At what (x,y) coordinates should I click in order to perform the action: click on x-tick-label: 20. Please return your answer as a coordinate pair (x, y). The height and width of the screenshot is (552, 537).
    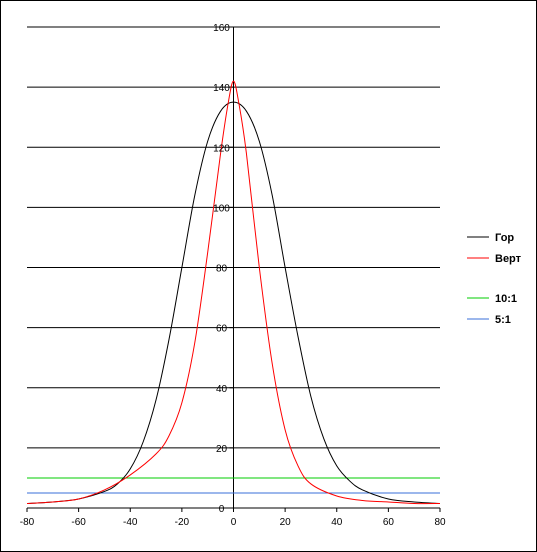
    Looking at the image, I should click on (286, 522).